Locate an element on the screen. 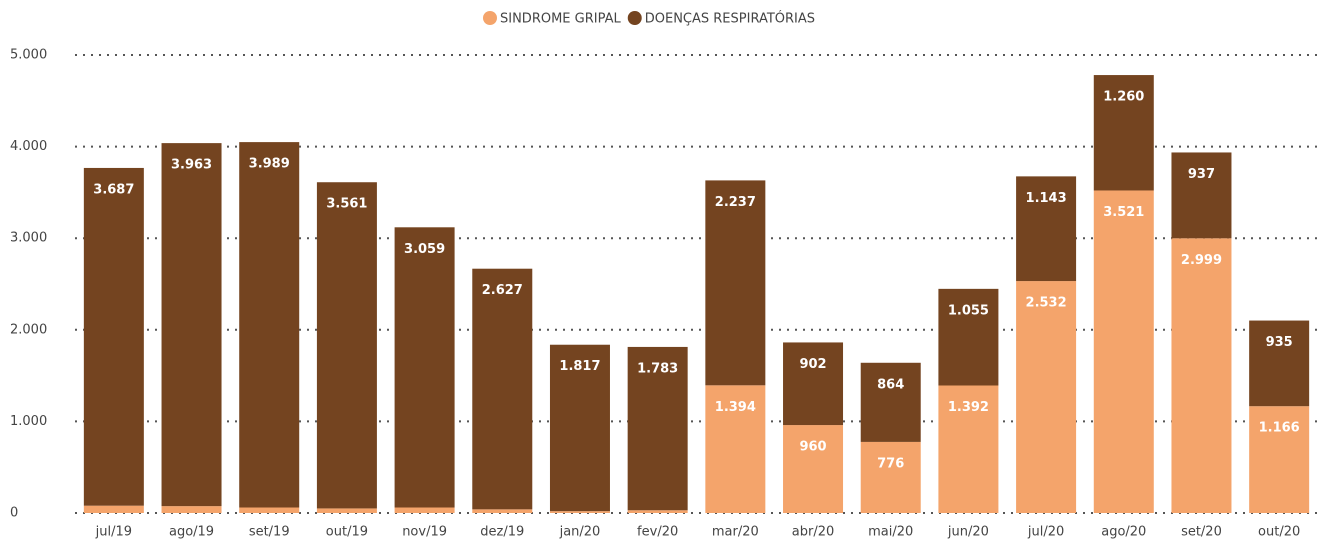 The image size is (1325, 550). value-label: 1.166 is located at coordinates (1279, 428).